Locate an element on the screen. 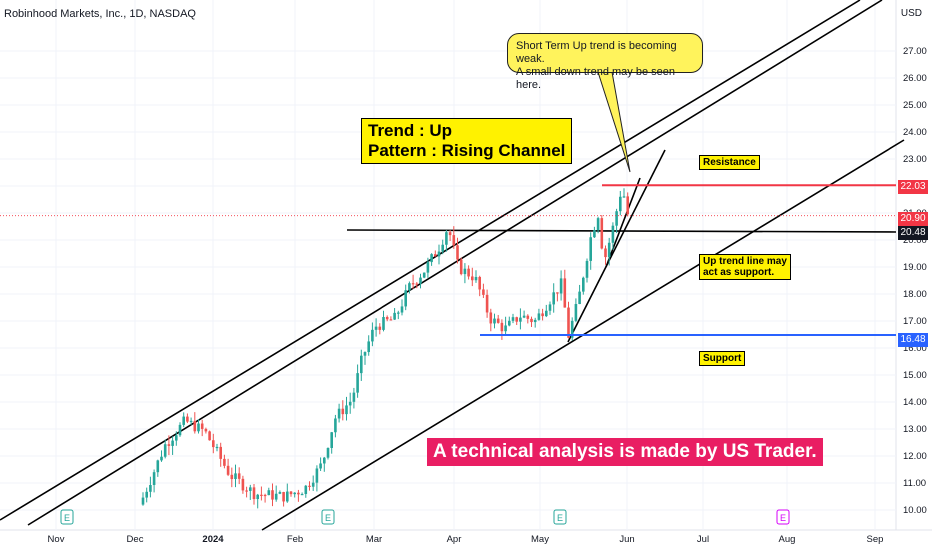 The width and height of the screenshot is (932, 550). price-tick-0: 10.00 is located at coordinates (915, 510).